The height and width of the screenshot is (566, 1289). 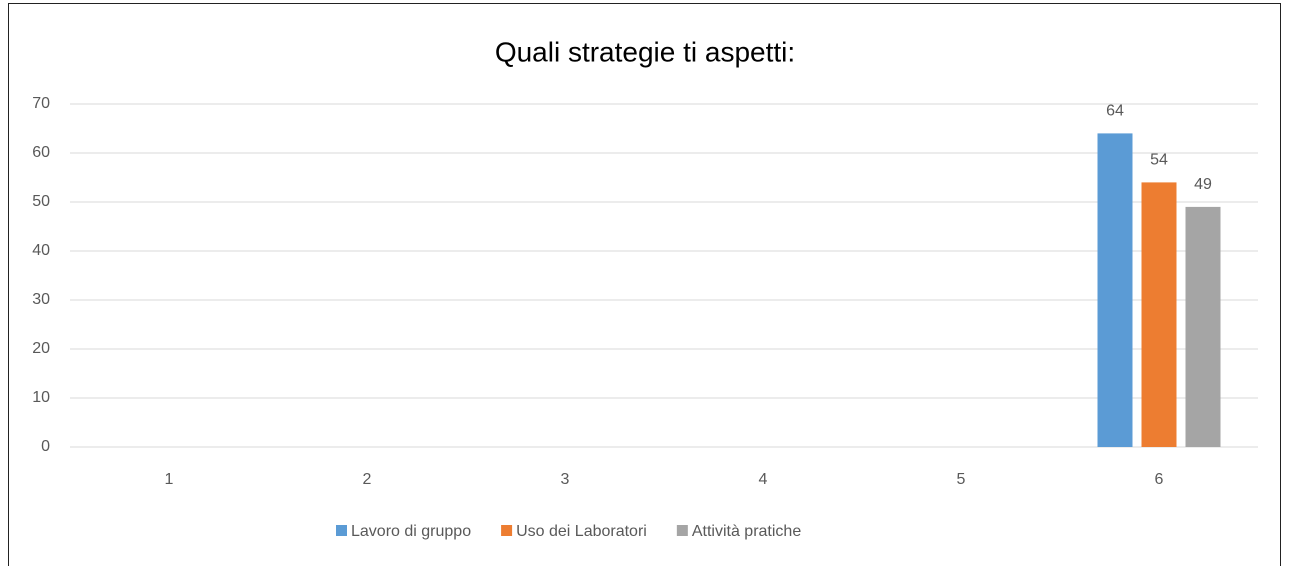 I want to click on y-tick-label: 70, so click(x=41, y=103).